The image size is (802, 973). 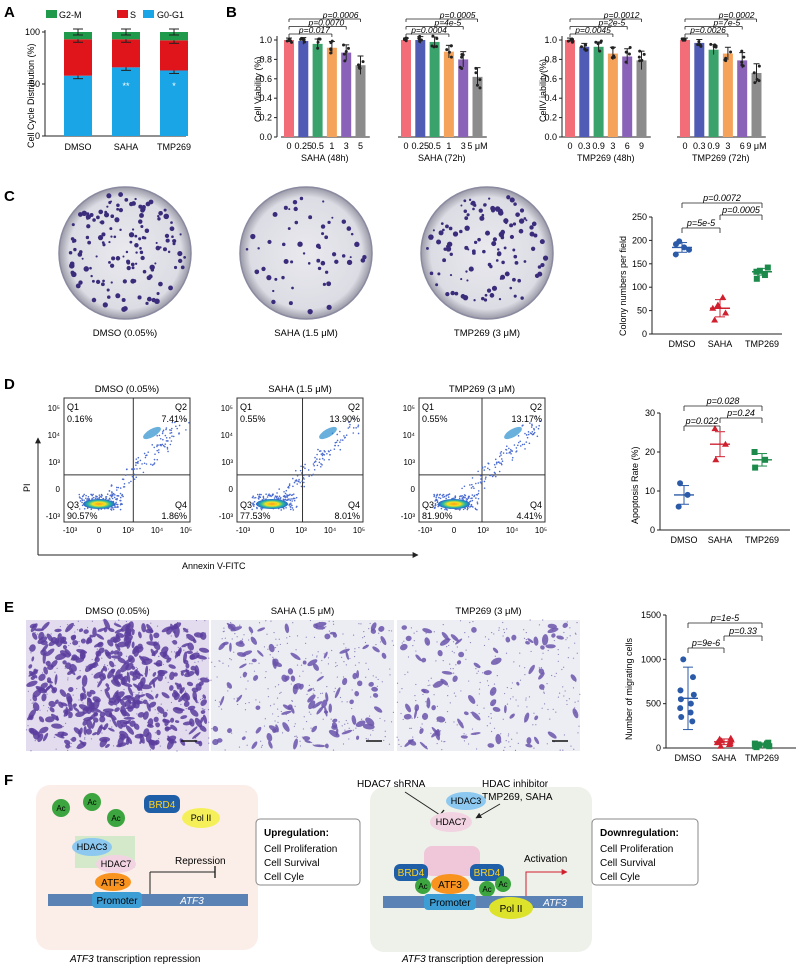 What do you see at coordinates (450, 885) in the screenshot?
I see `atf3-protein-label: ATF3` at bounding box center [450, 885].